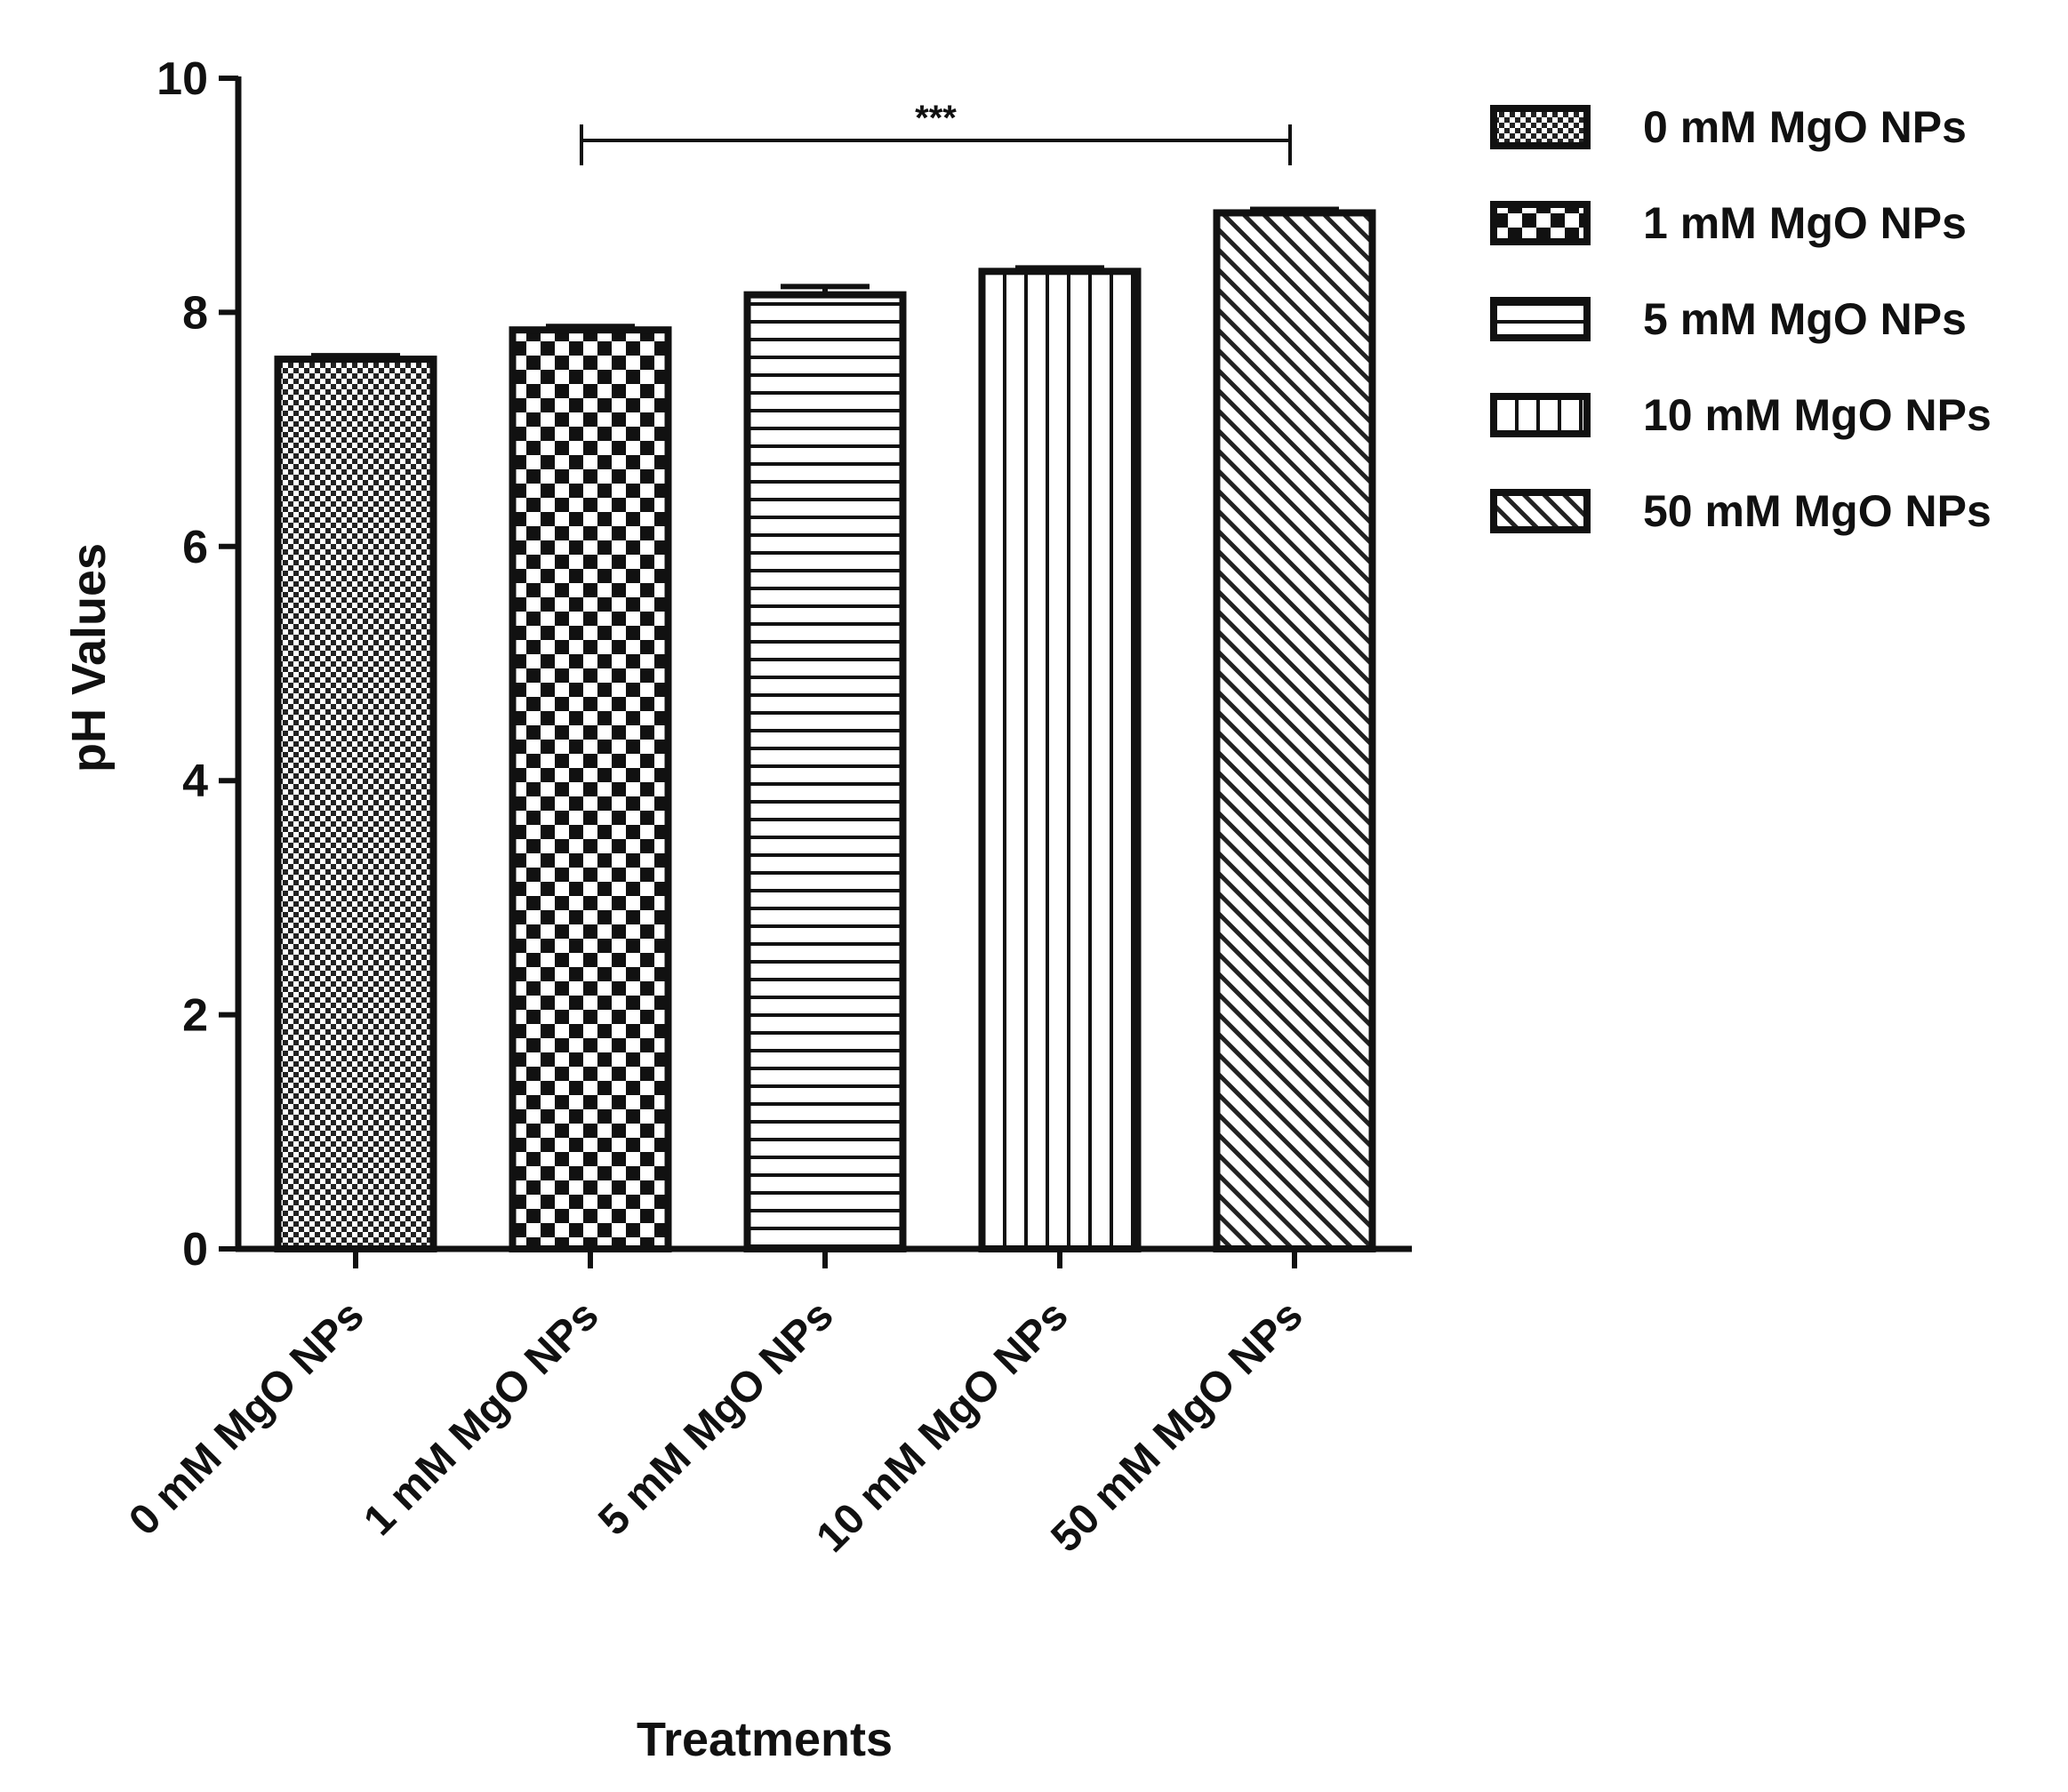  What do you see at coordinates (195, 1250) in the screenshot?
I see `y-tick-label: 0` at bounding box center [195, 1250].